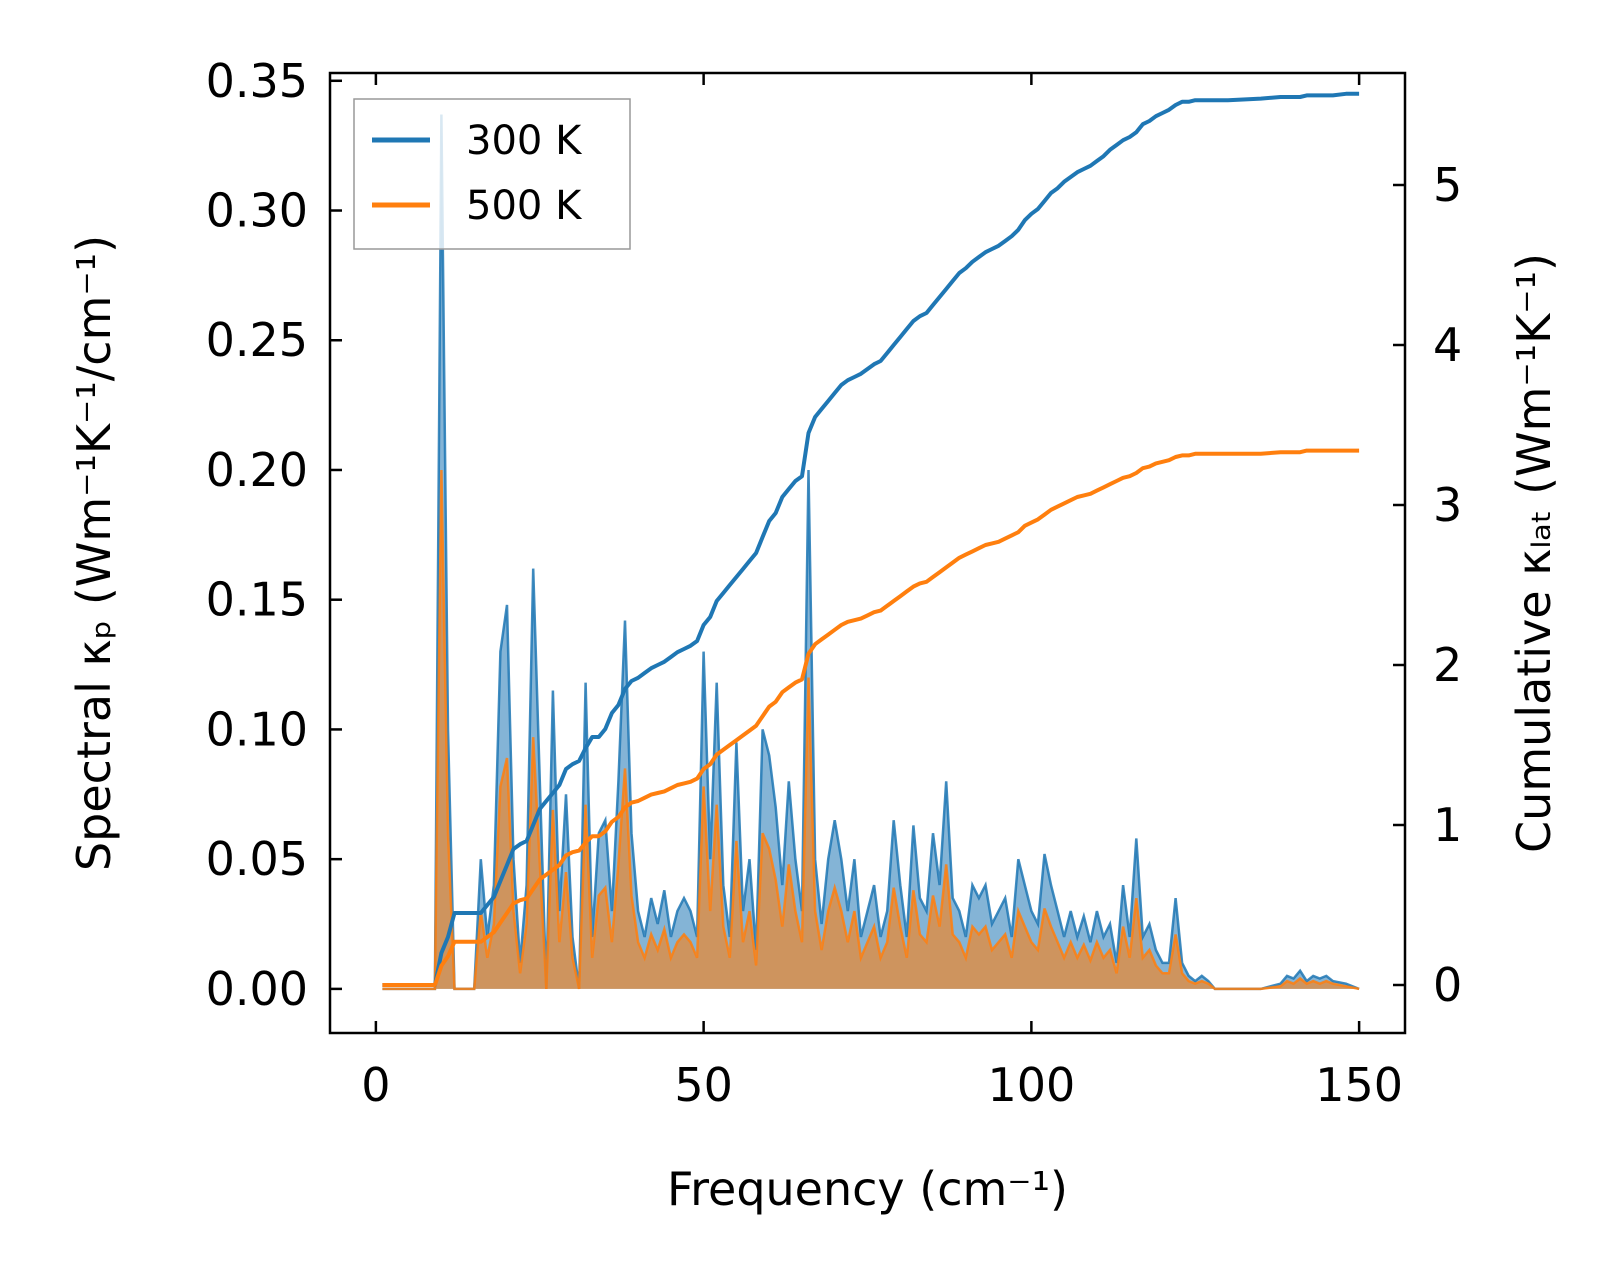 The image size is (1623, 1277). Describe the element at coordinates (94, 553) in the screenshot. I see `y-axis-label-left: Spectral κₚ (Wm⁻¹K⁻¹/cm⁻¹)` at that location.